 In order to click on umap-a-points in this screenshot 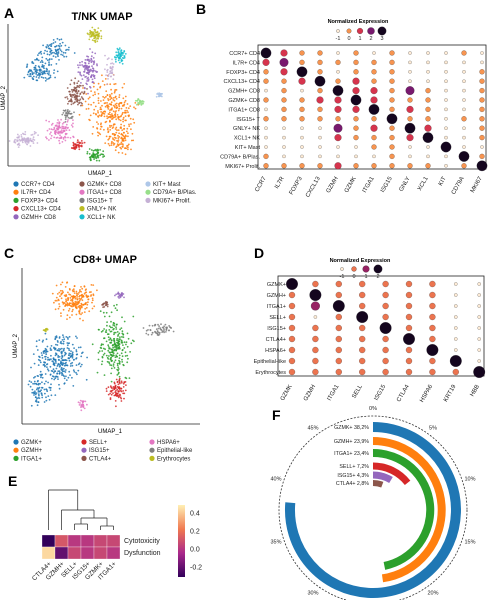, I will do `click(85, 94)`.